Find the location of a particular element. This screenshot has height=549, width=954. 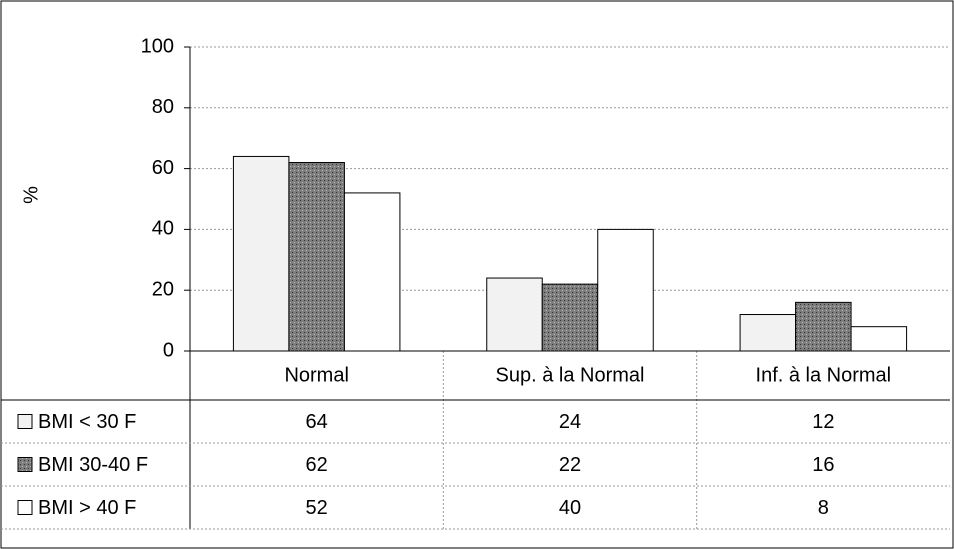

y-tick-label: 20 is located at coordinates (163, 289).